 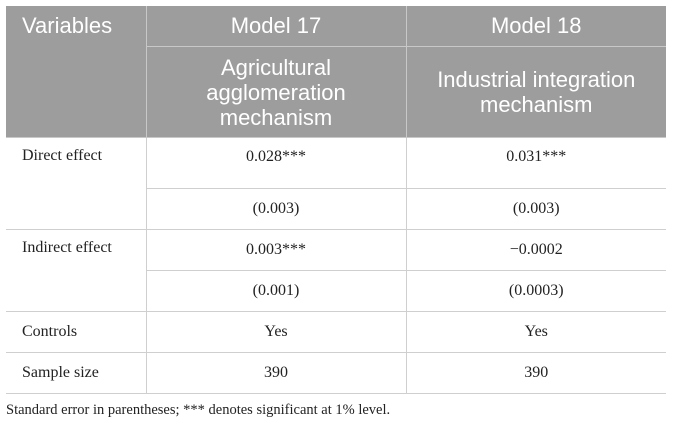 What do you see at coordinates (76, 72) in the screenshot?
I see `header-variables: Variables` at bounding box center [76, 72].